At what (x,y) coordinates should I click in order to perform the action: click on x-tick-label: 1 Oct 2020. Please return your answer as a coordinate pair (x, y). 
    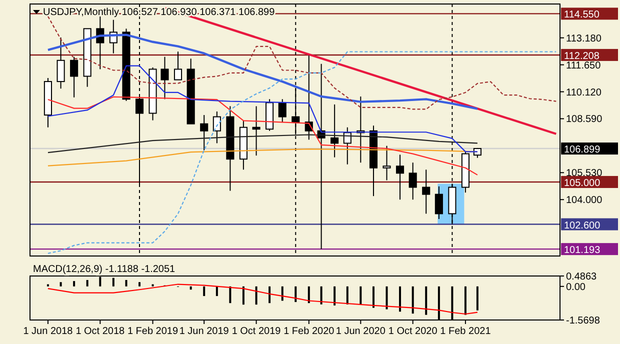
    Looking at the image, I should click on (413, 331).